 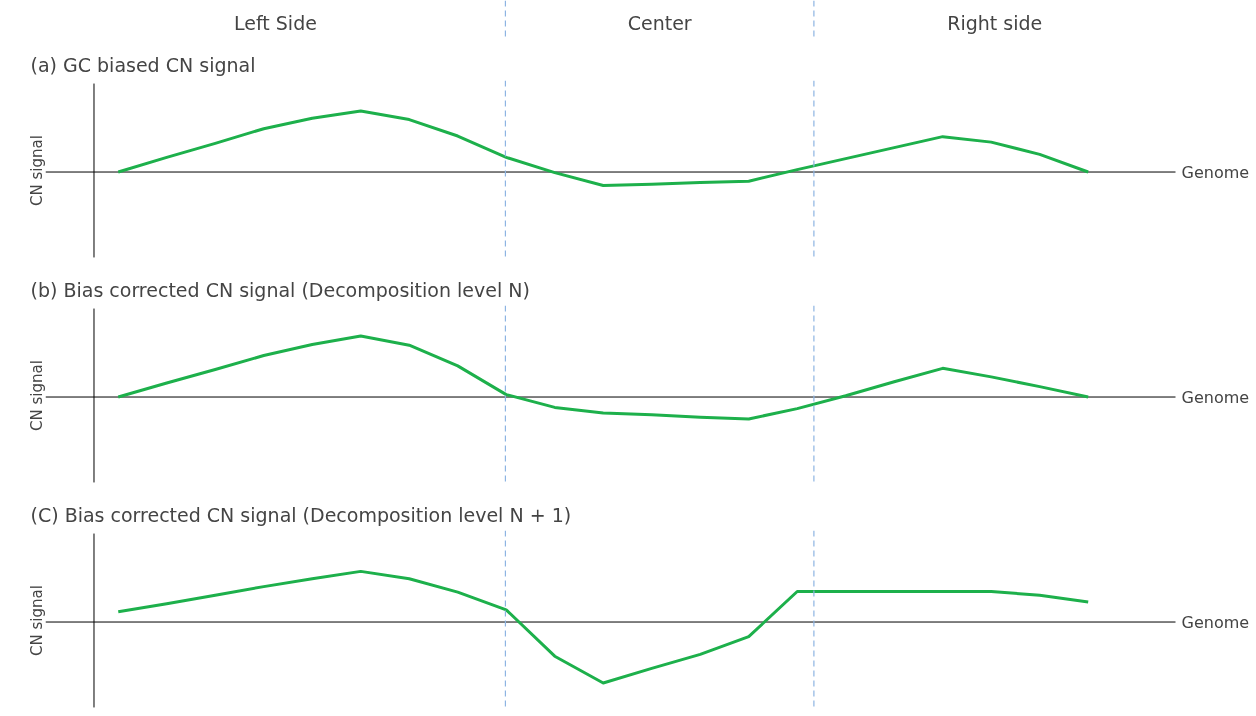 I want to click on chart-title: (a) GC biased CN signal, so click(x=143, y=64).